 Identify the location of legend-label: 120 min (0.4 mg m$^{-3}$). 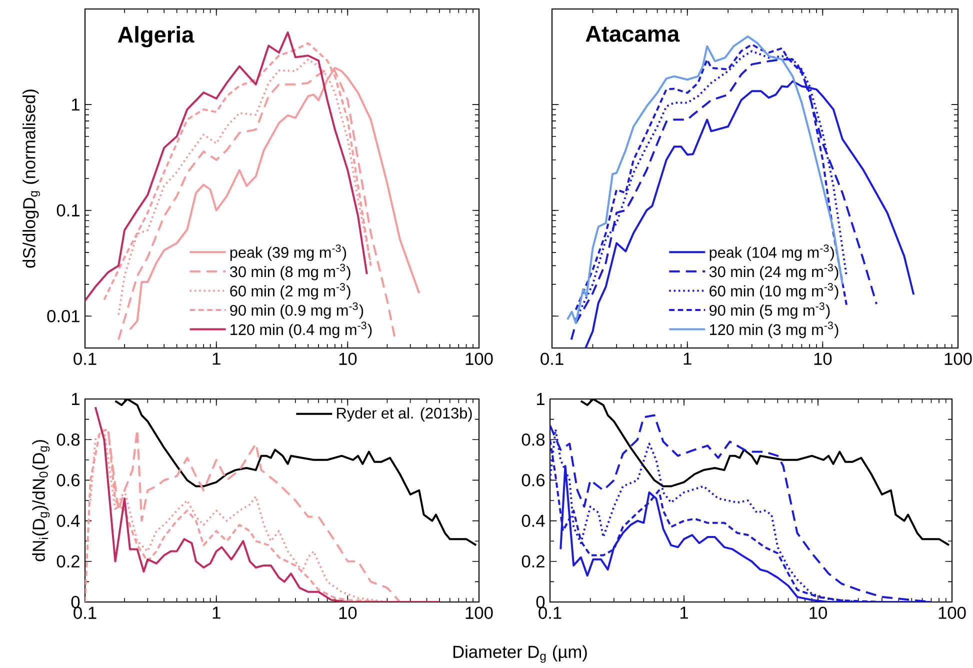
(301, 330).